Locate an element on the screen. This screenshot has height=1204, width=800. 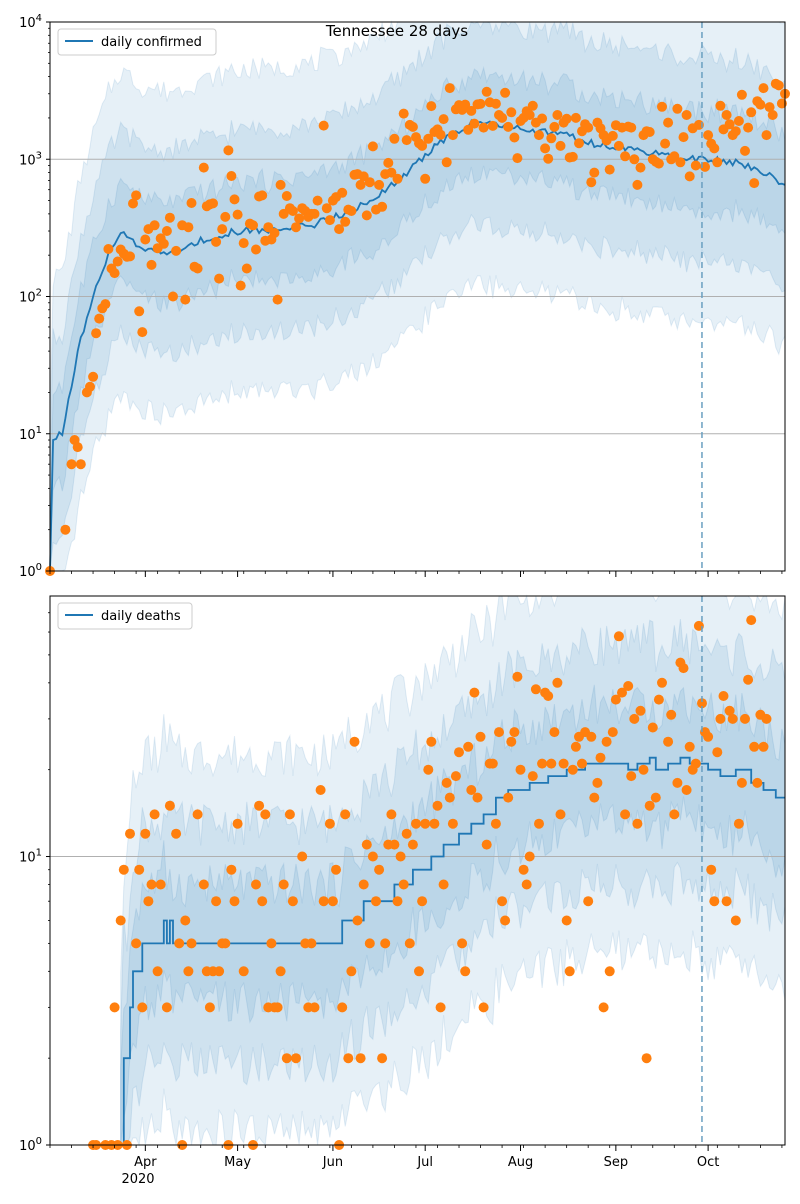
deaths-legend: daily deaths is located at coordinates (125, 616).